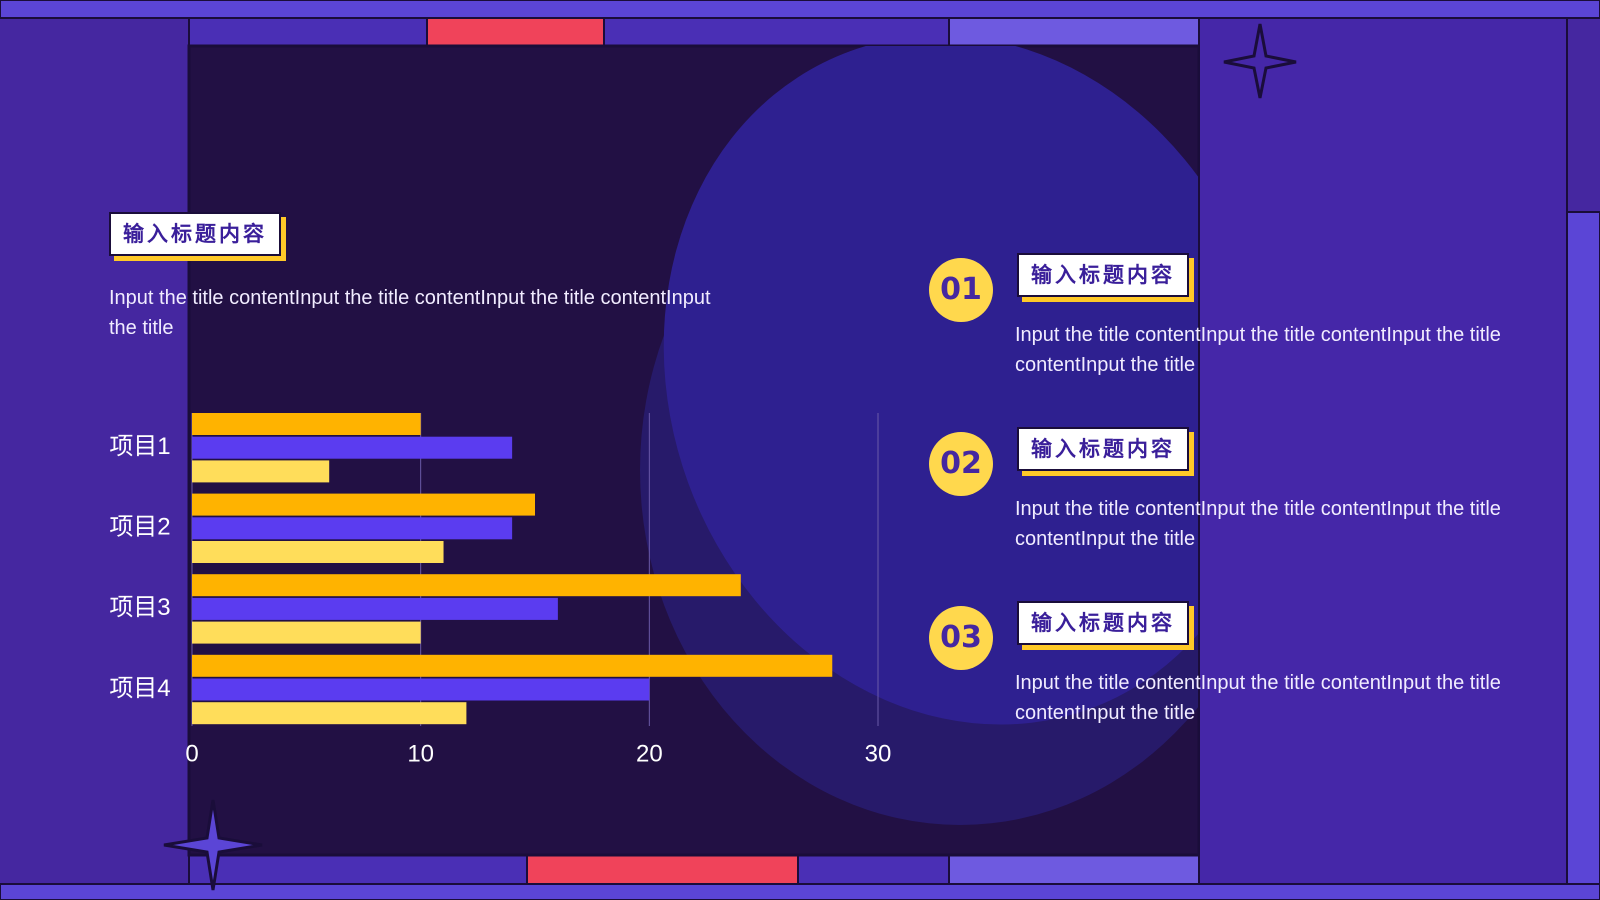 The image size is (1600, 900). Describe the element at coordinates (139, 688) in the screenshot. I see `y-tick-label: 项目4` at that location.